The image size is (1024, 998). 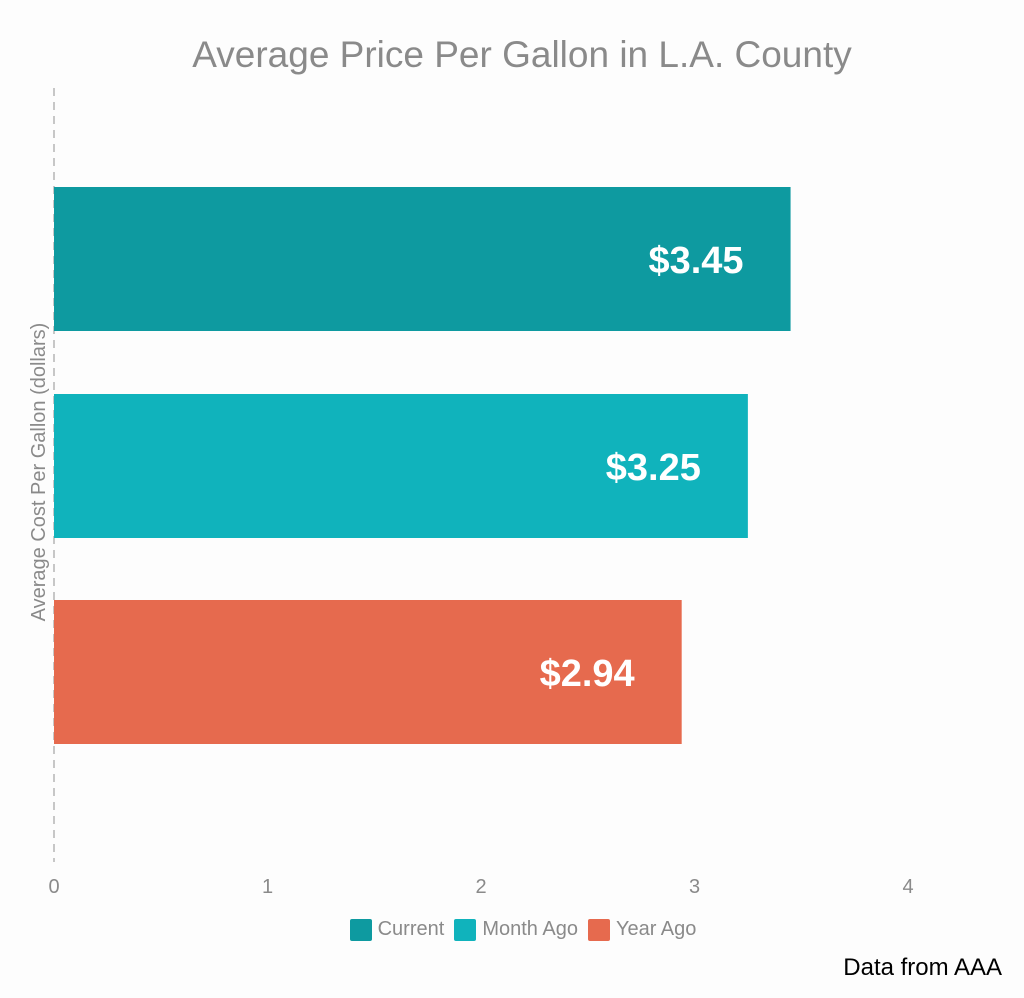 What do you see at coordinates (530, 929) in the screenshot?
I see `legend-label: Month Ago` at bounding box center [530, 929].